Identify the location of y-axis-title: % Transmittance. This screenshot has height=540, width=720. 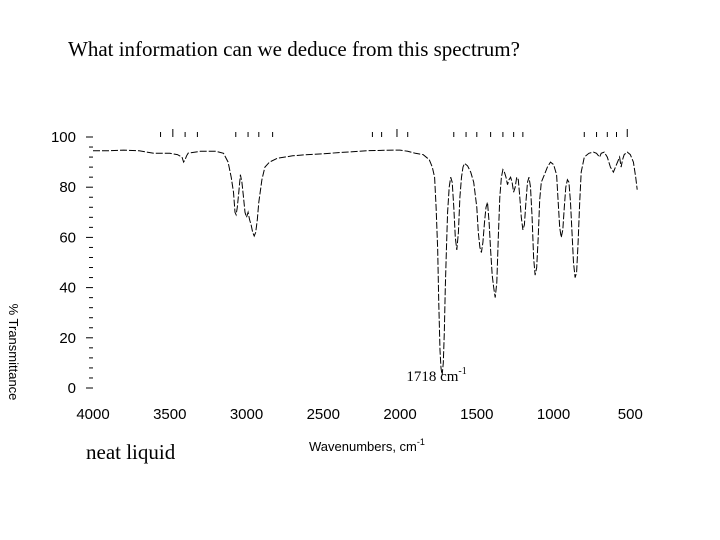
(13, 352).